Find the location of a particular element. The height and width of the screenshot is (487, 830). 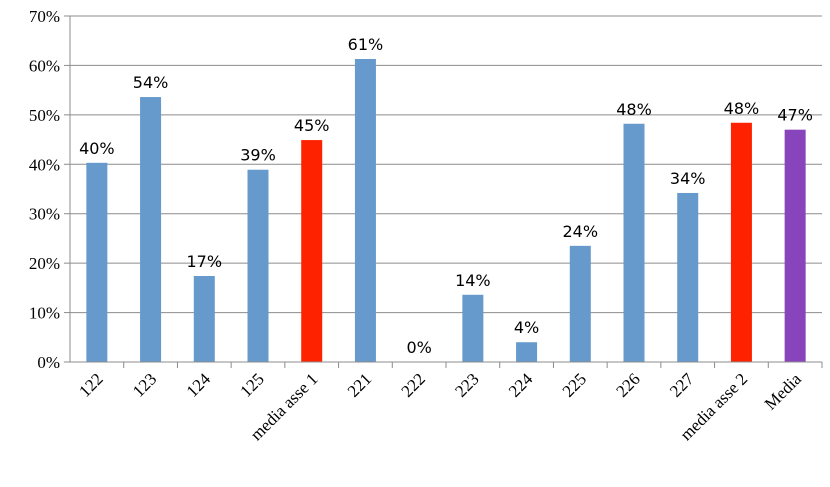

y-tick-label: 40% is located at coordinates (44, 164).